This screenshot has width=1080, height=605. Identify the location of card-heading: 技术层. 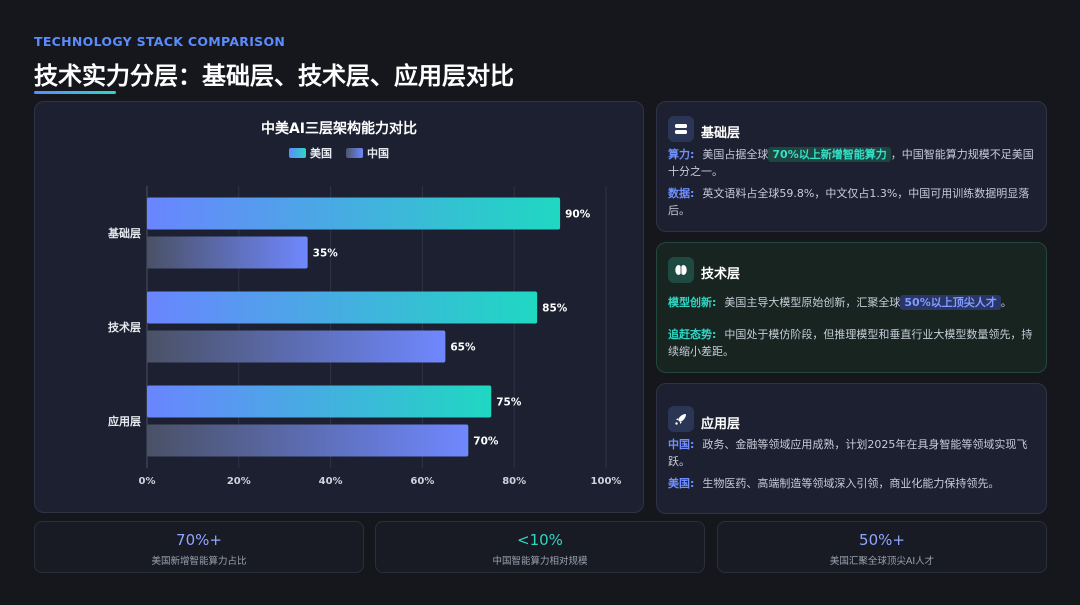
(721, 274).